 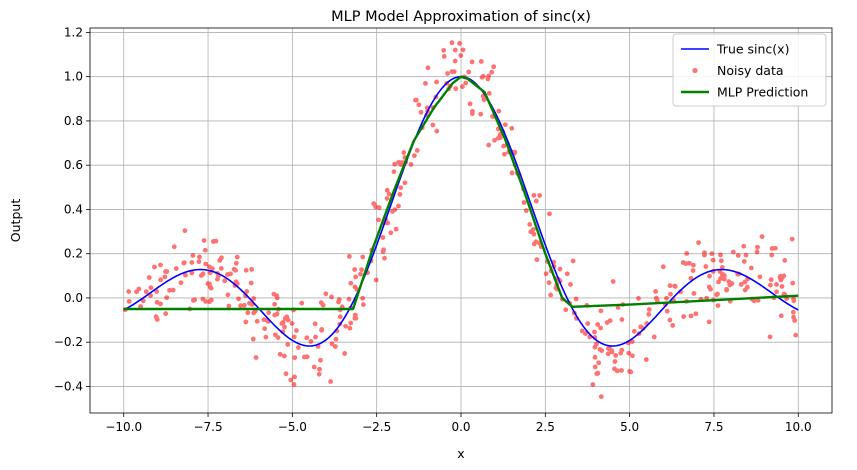 What do you see at coordinates (73, 77) in the screenshot?
I see `y-tick-label: 1.0` at bounding box center [73, 77].